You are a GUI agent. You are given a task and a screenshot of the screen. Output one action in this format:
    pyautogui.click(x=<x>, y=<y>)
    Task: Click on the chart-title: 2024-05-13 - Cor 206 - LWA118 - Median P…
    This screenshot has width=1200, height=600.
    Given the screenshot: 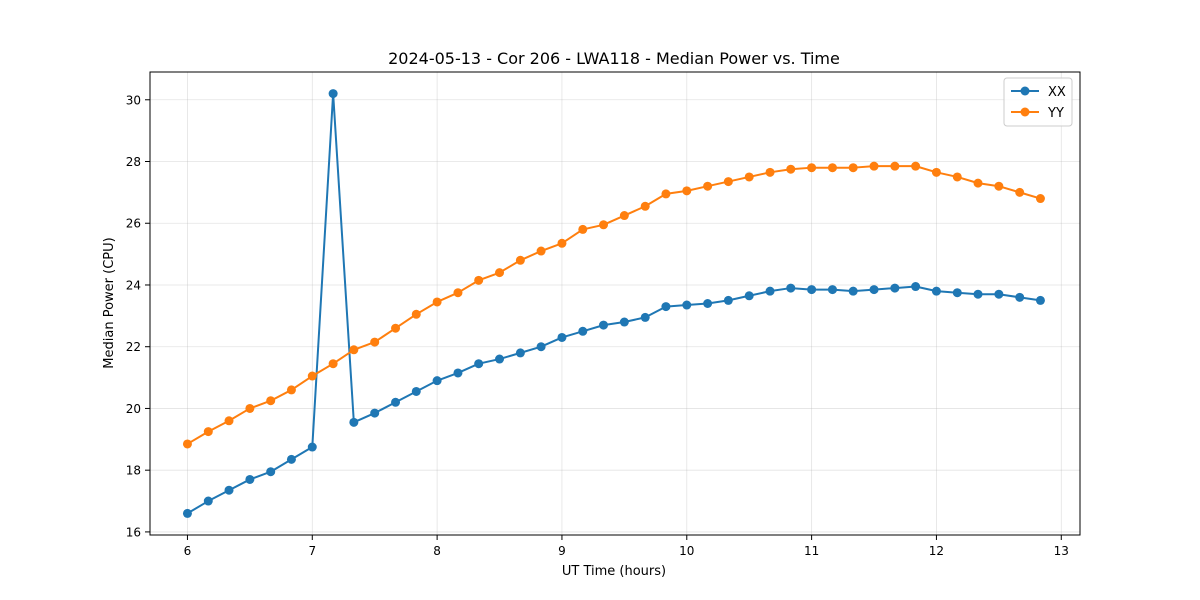 What is the action you would take?
    pyautogui.click(x=614, y=58)
    